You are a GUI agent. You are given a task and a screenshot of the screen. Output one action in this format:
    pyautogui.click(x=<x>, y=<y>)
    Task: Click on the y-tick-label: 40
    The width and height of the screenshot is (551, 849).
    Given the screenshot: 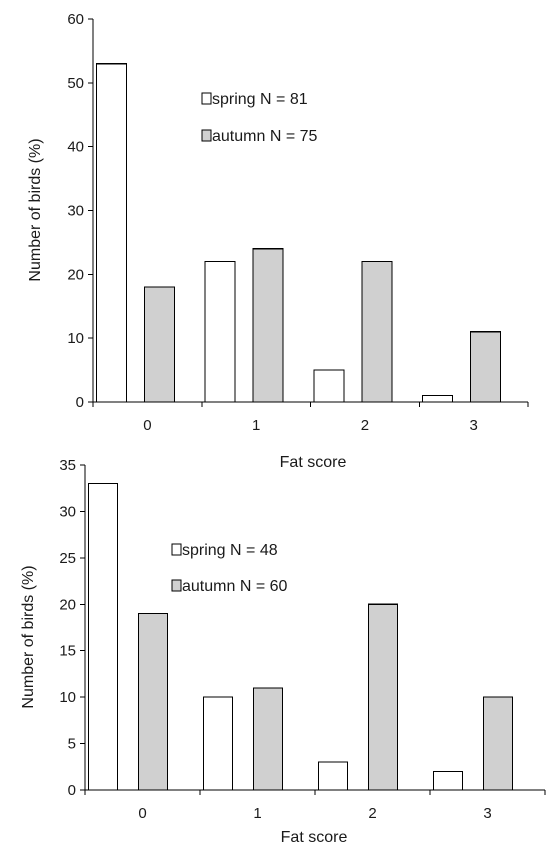 What is the action you would take?
    pyautogui.click(x=75, y=147)
    